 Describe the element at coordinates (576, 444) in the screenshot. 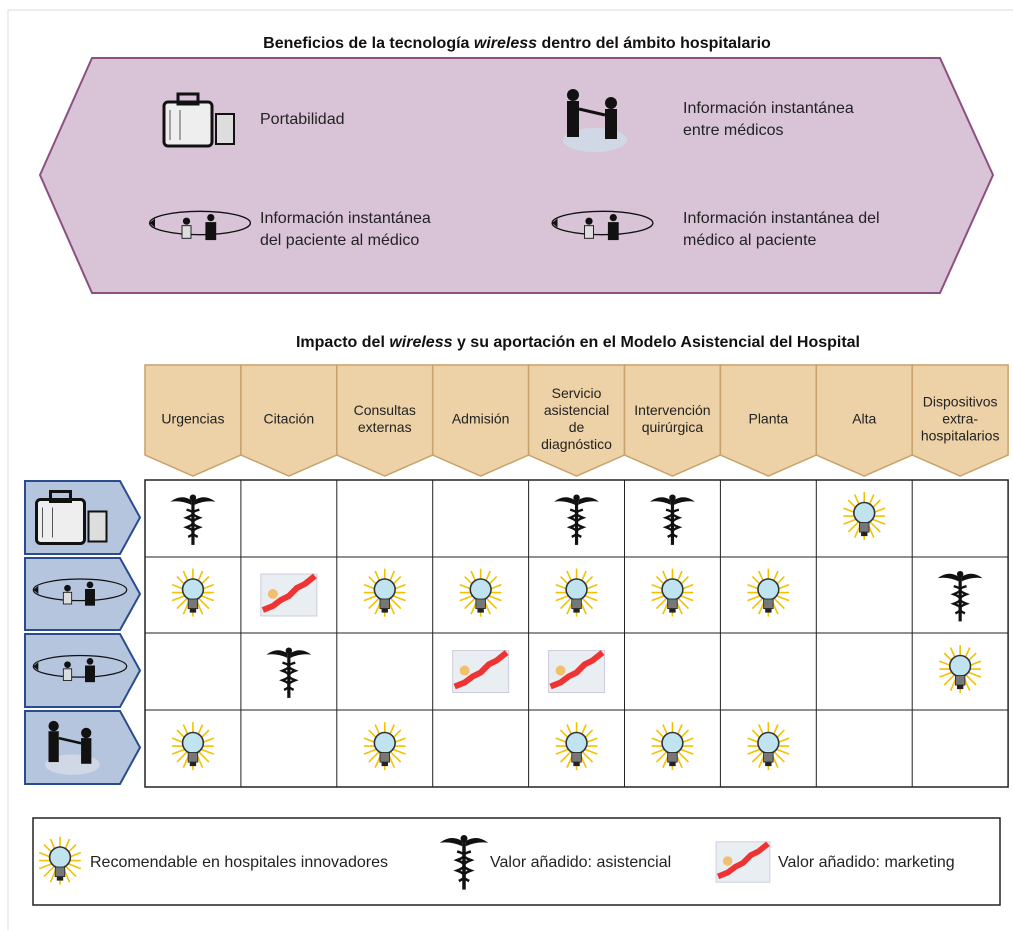

I see `column-label: diagnóstico` at that location.